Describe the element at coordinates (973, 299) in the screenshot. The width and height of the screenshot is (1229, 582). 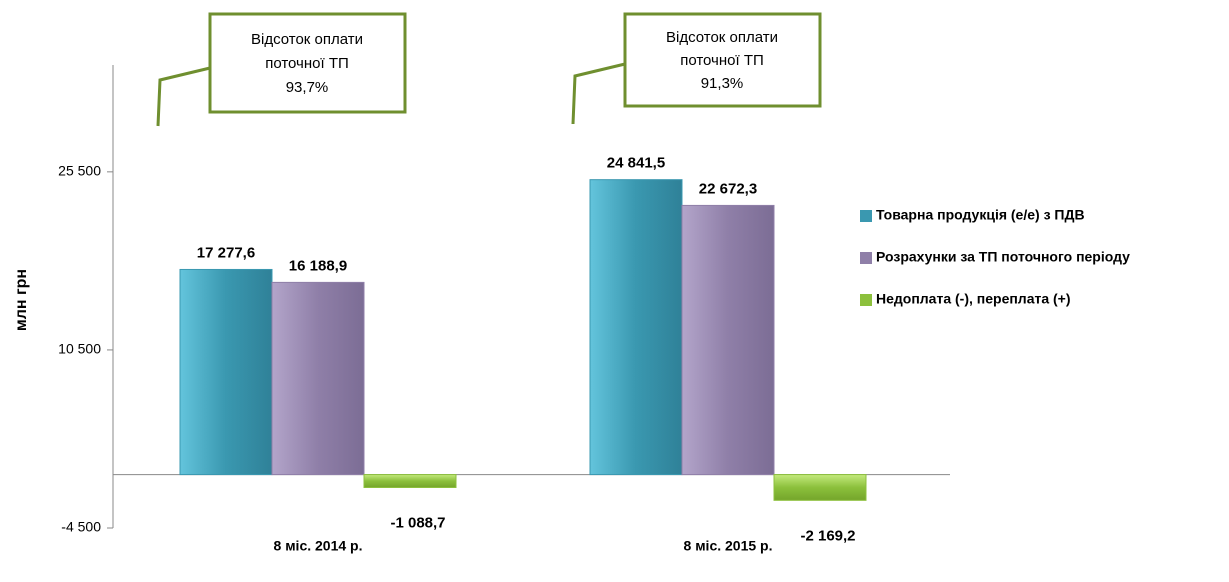
I see `legend-label: Недоплата (-), переплата (+)` at that location.